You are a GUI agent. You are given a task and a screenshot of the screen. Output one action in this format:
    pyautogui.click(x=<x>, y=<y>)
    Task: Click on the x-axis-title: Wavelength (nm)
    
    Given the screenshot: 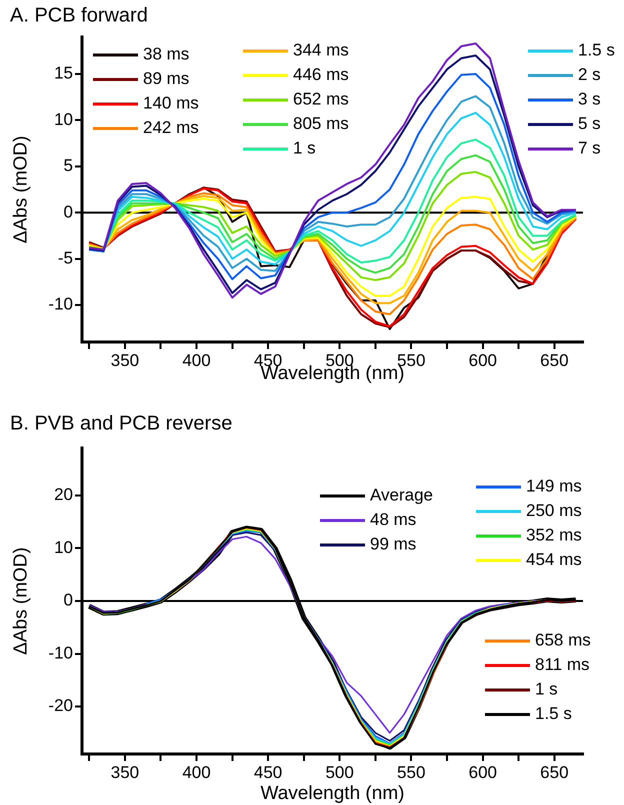 What is the action you would take?
    pyautogui.click(x=332, y=793)
    